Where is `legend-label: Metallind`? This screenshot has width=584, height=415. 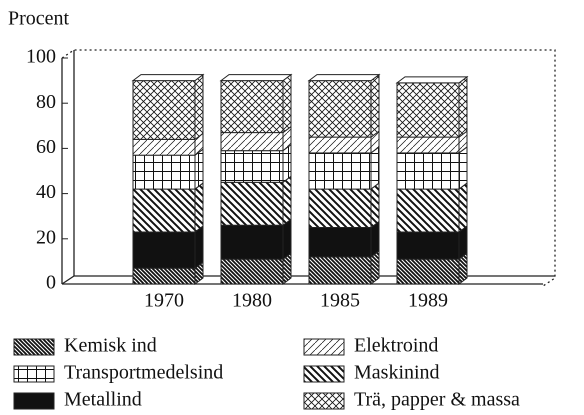
legend-label: Metallind is located at coordinates (103, 400).